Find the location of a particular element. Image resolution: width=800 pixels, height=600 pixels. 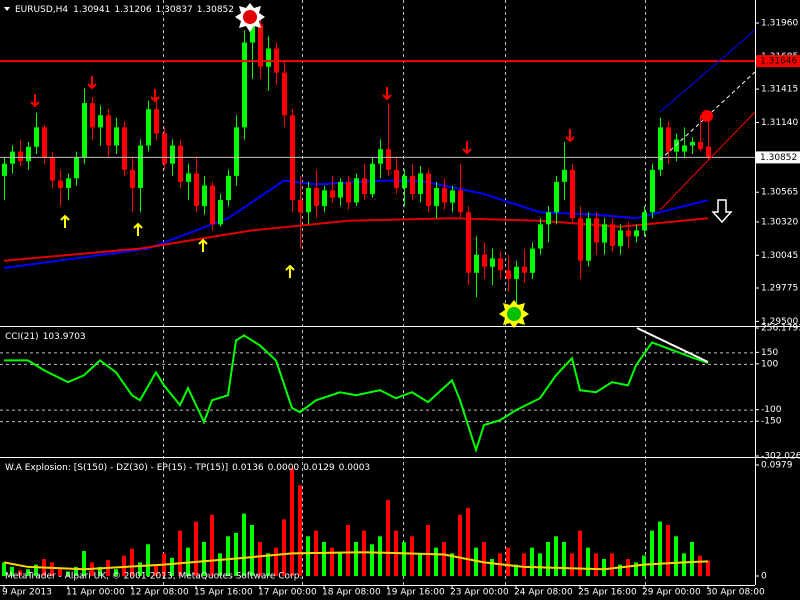

low: 1.30837 is located at coordinates (174, 10).